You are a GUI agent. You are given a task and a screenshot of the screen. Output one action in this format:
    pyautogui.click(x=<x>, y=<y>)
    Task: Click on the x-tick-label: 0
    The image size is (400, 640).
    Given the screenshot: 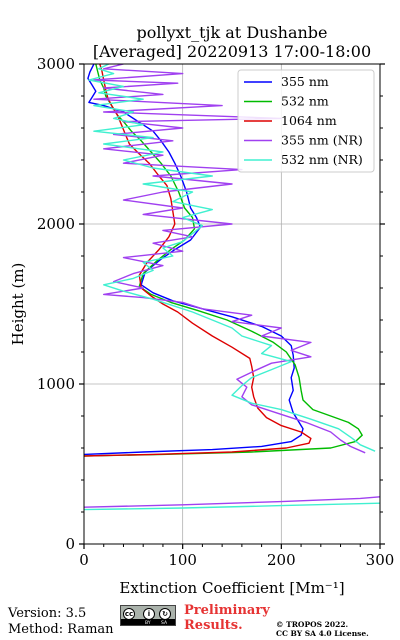 What is the action you would take?
    pyautogui.click(x=84, y=560)
    